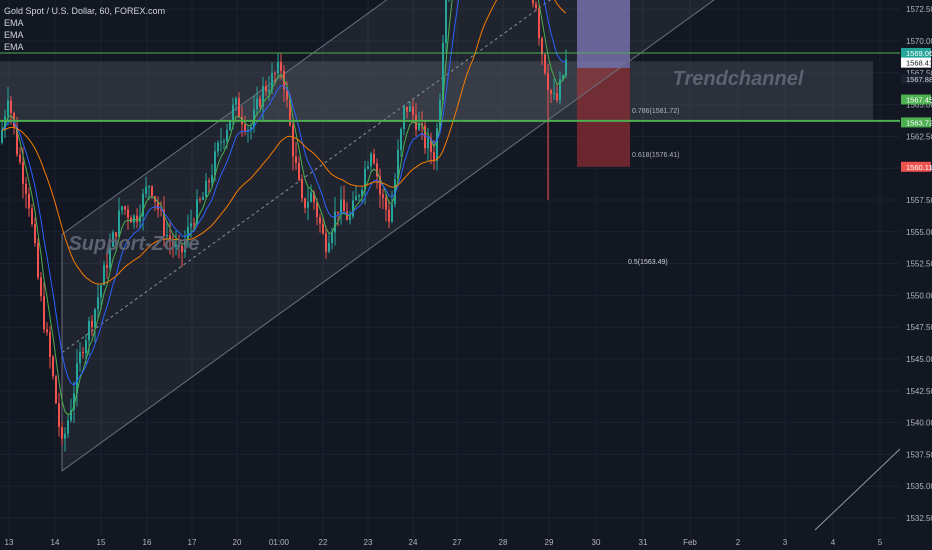 This screenshot has height=550, width=932. I want to click on price-tag-label: 1563.72, so click(919, 122).